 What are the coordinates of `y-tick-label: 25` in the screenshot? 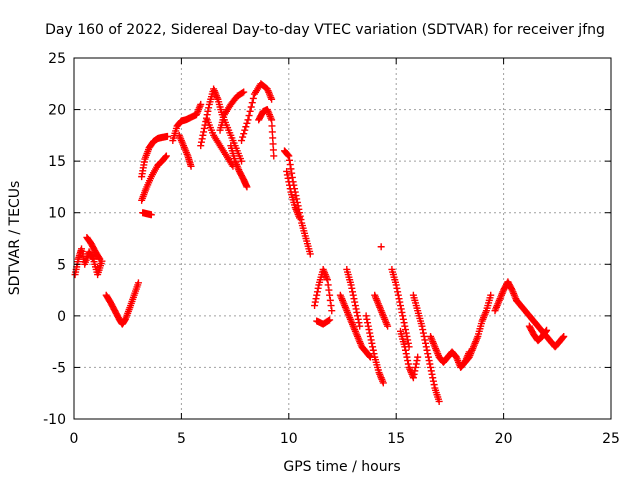 It's located at (57, 59).